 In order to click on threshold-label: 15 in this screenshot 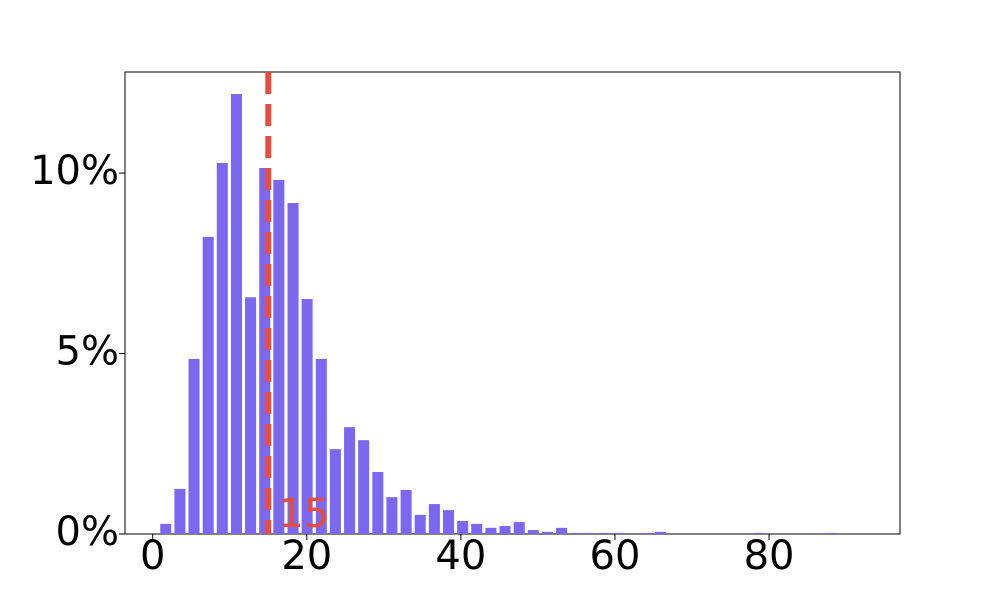, I will do `click(303, 514)`.